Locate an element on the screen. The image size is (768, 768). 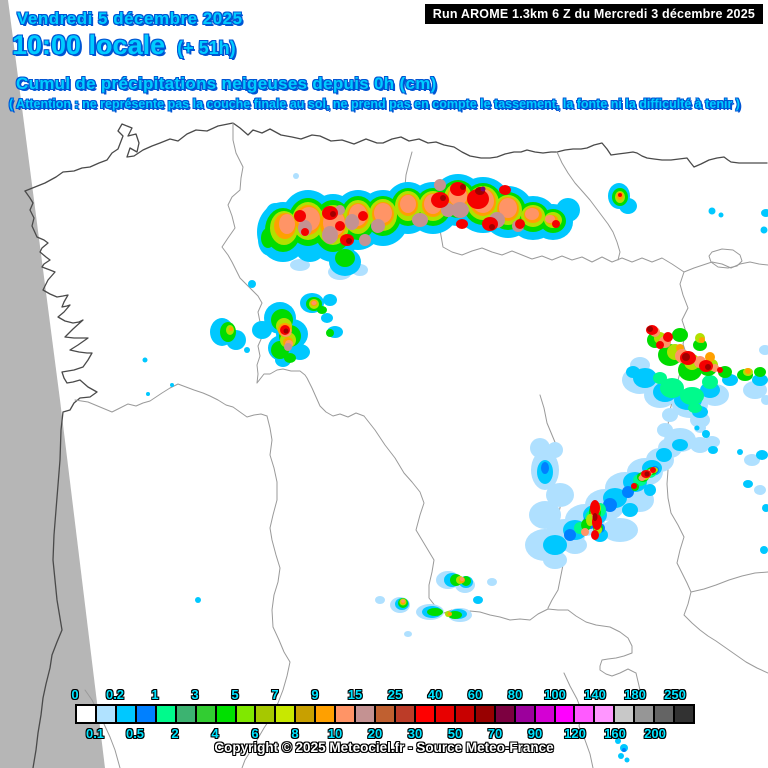
rosy-brown-level is located at coordinates (404, 265).